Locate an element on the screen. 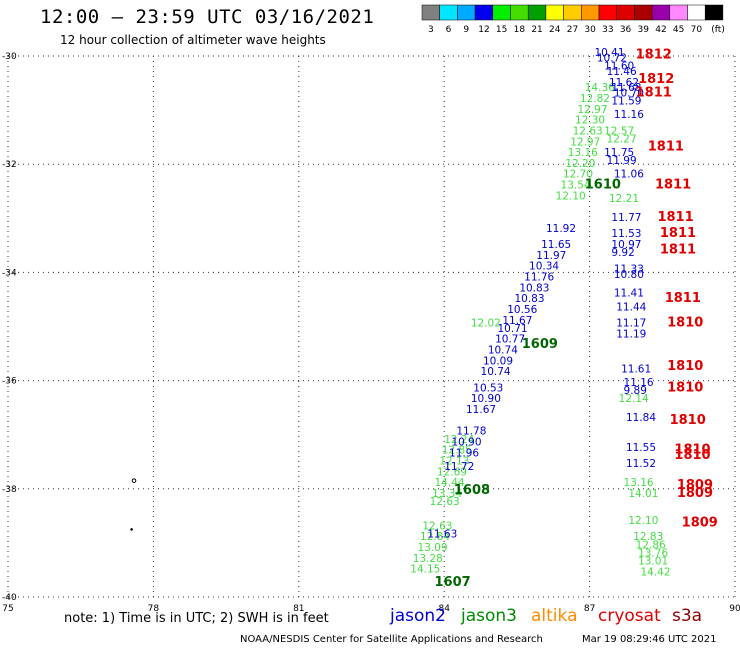 This screenshot has height=650, width=740. jason3-point-label: 14.15 is located at coordinates (425, 570).